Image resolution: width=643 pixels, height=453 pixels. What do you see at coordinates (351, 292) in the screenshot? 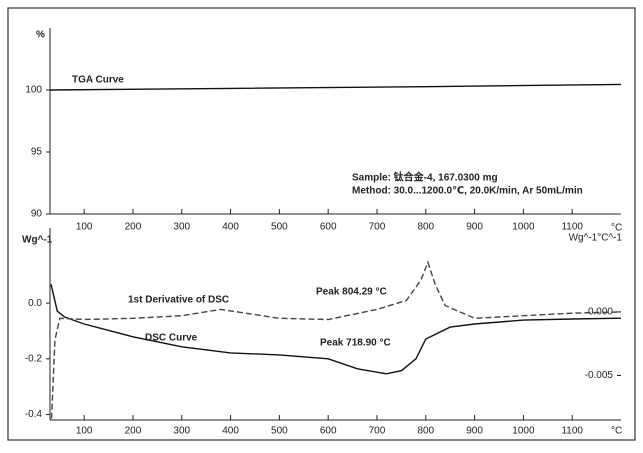
I see `annotation: Peak 804.29 °C` at bounding box center [351, 292].